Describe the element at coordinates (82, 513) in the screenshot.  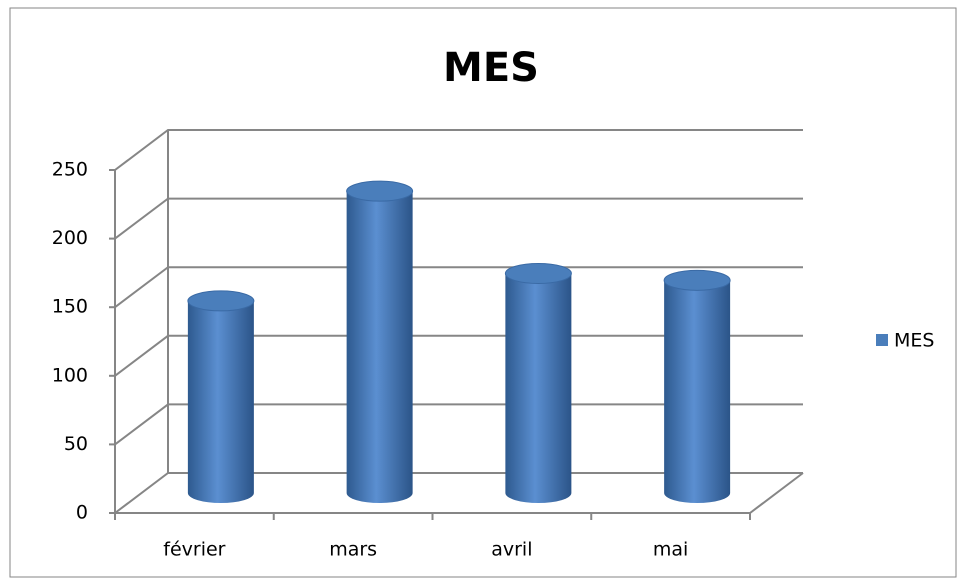
I see `y-tick-label: 0` at that location.